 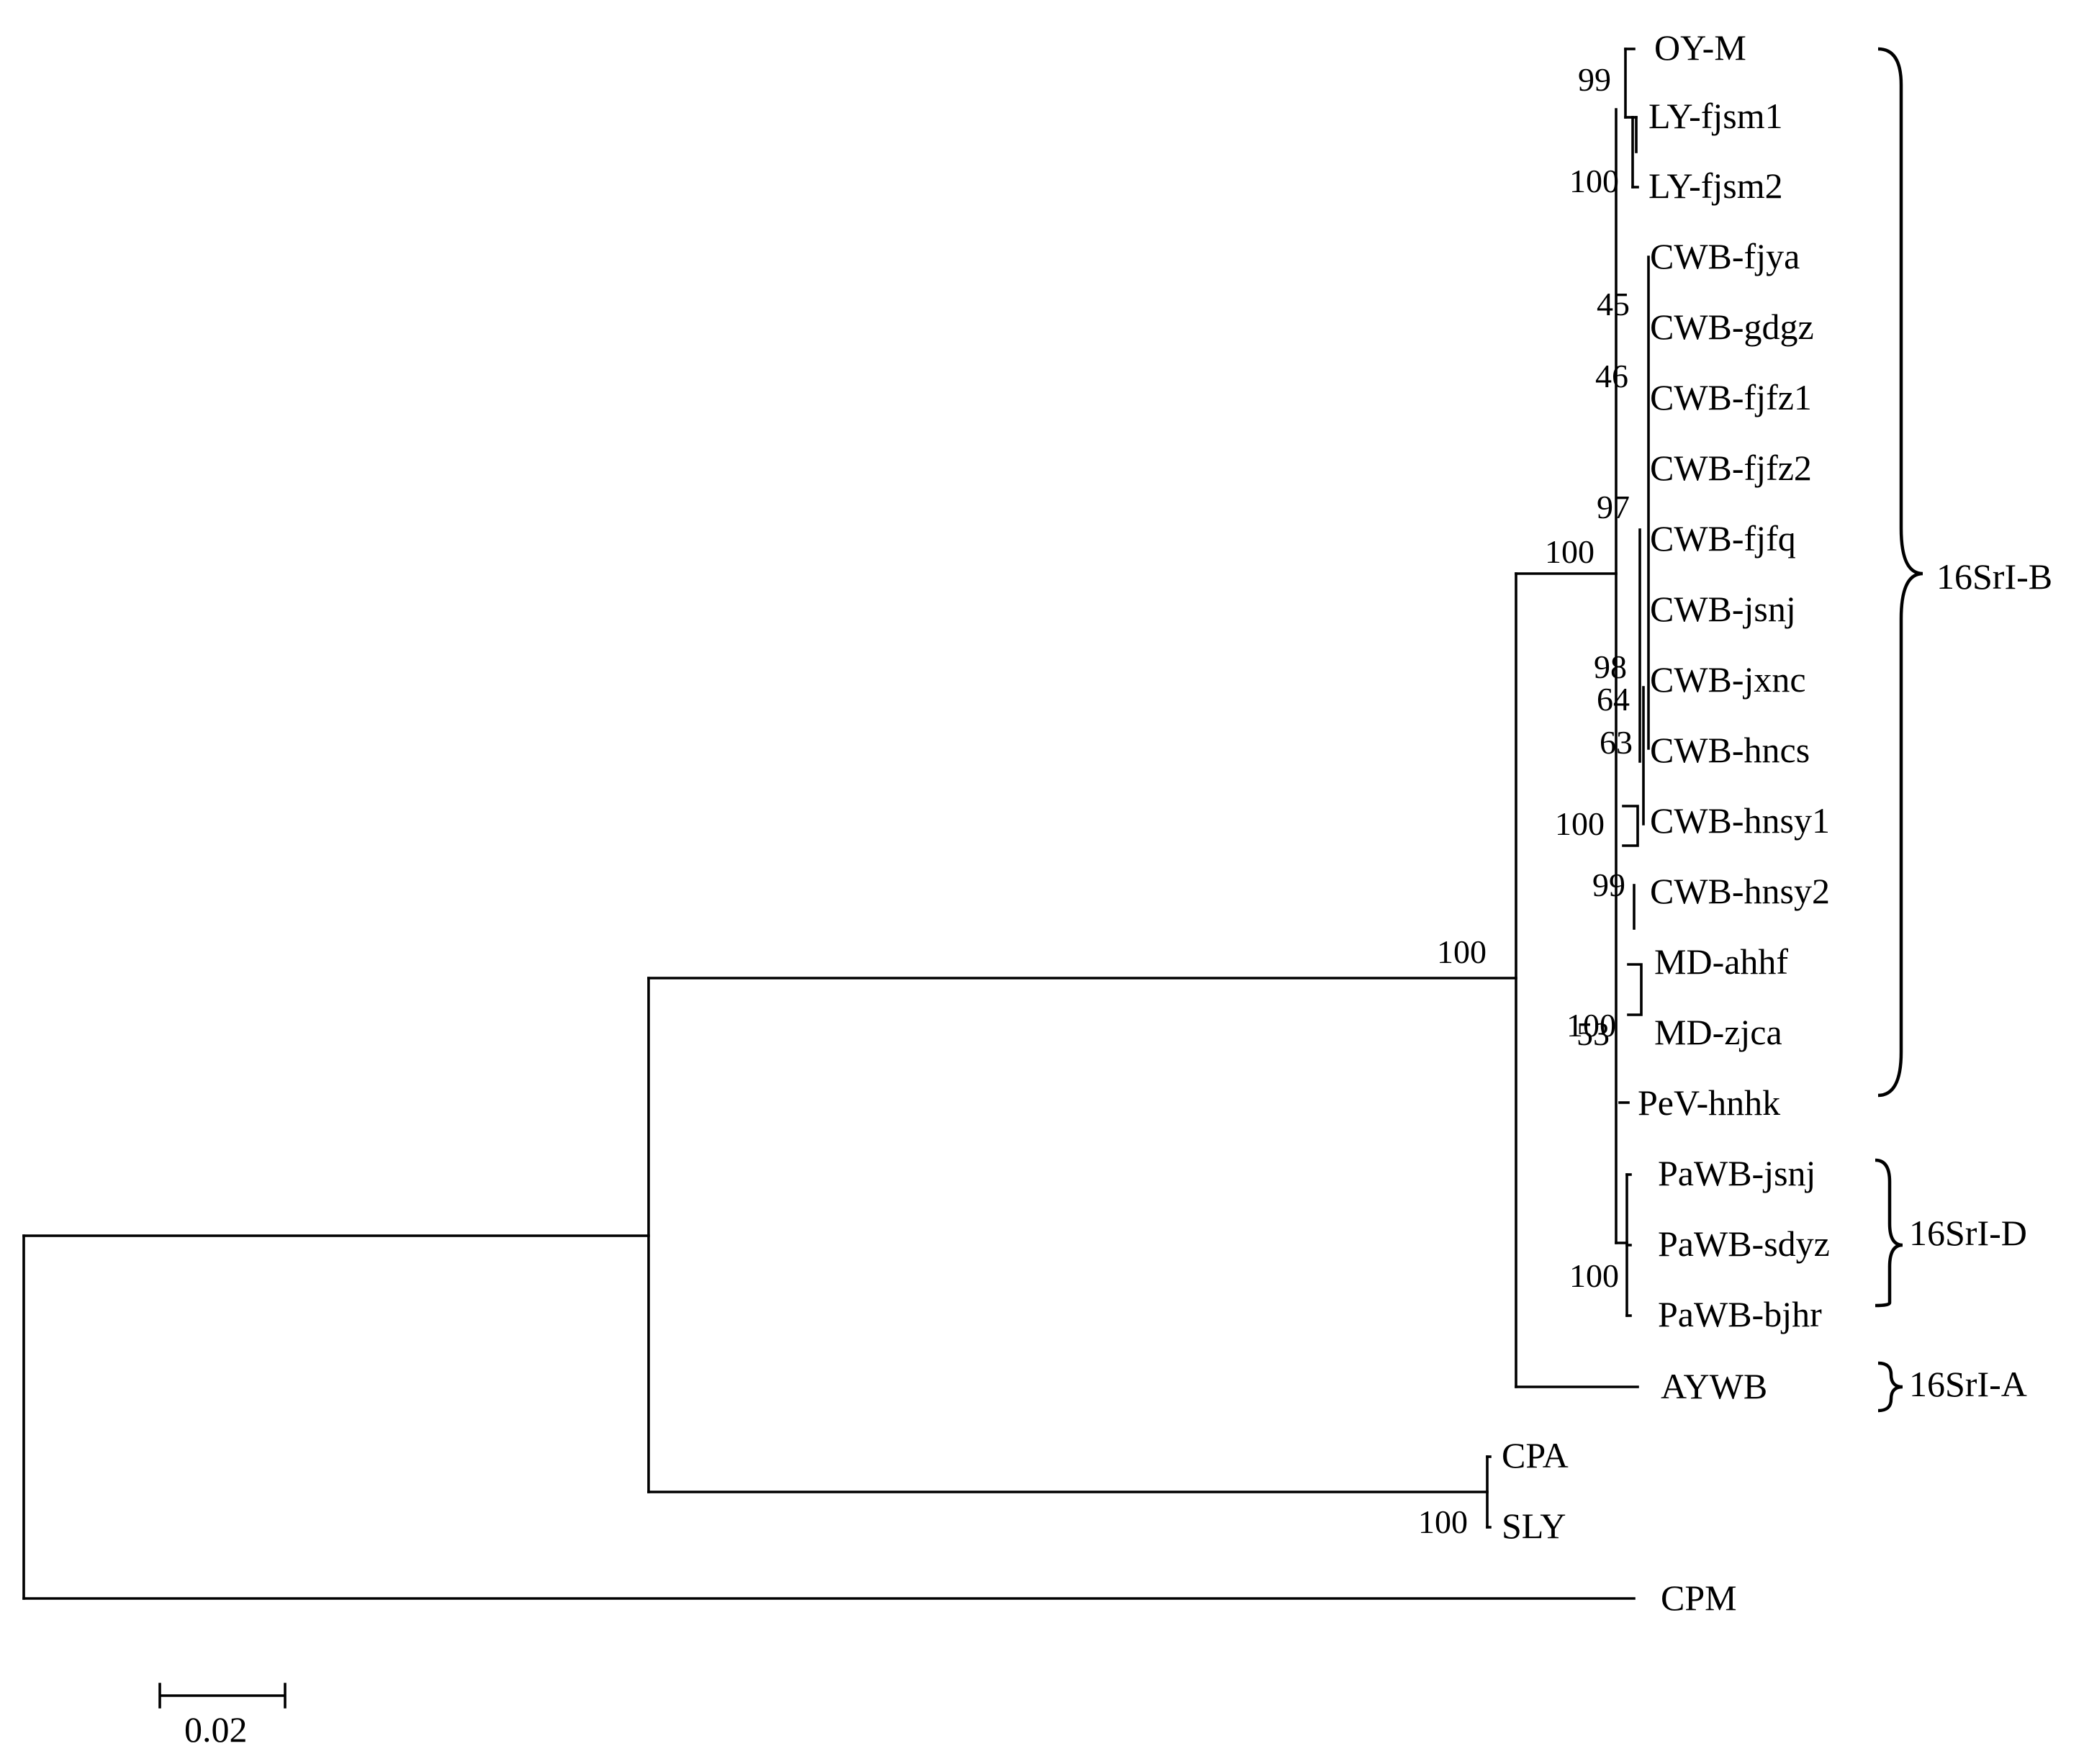 I want to click on leaf-label-cwbjsnj: CWB-jsnj, so click(x=1723, y=609).